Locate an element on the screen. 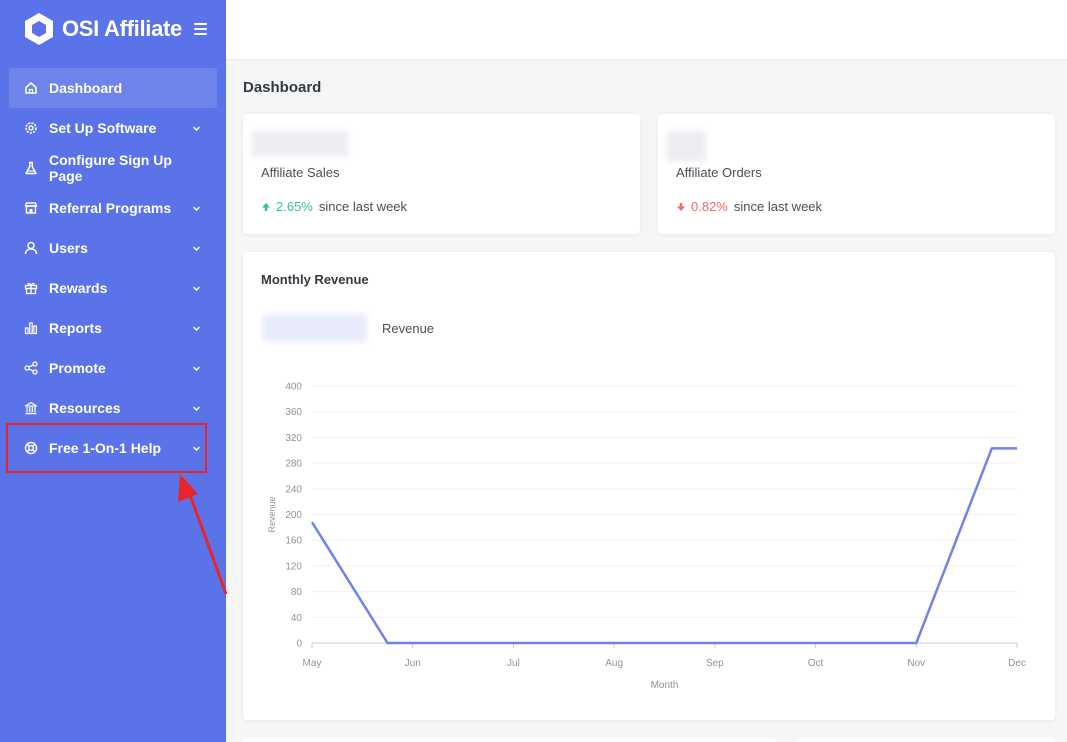 The height and width of the screenshot is (742, 1067). gear-icon is located at coordinates (31, 128).